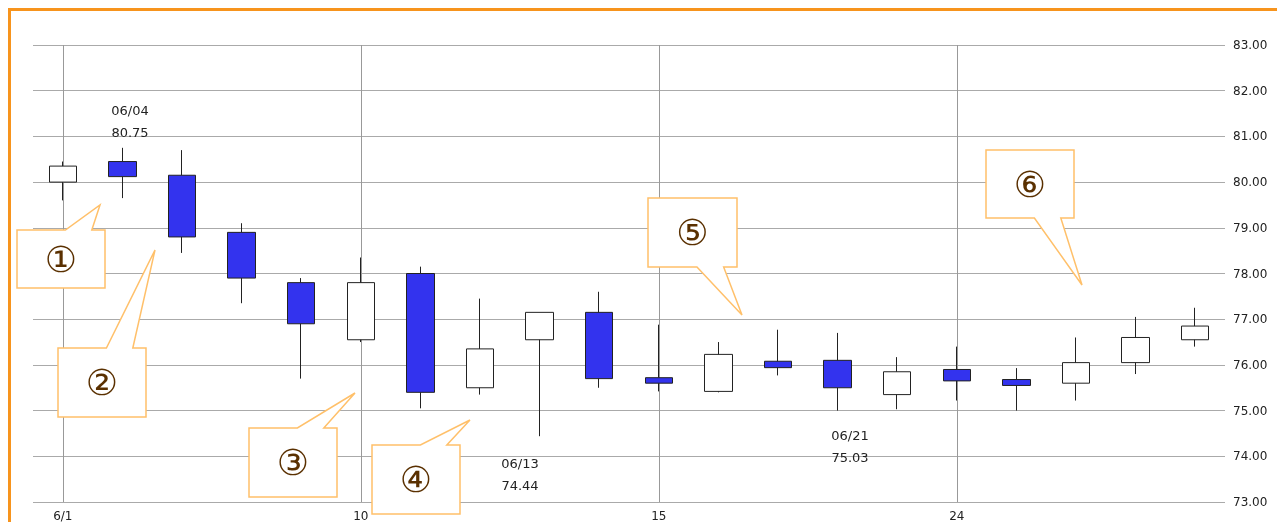 This screenshot has height=522, width=1277. Describe the element at coordinates (1250, 182) in the screenshot. I see `y-tick-label: 80.00` at that location.